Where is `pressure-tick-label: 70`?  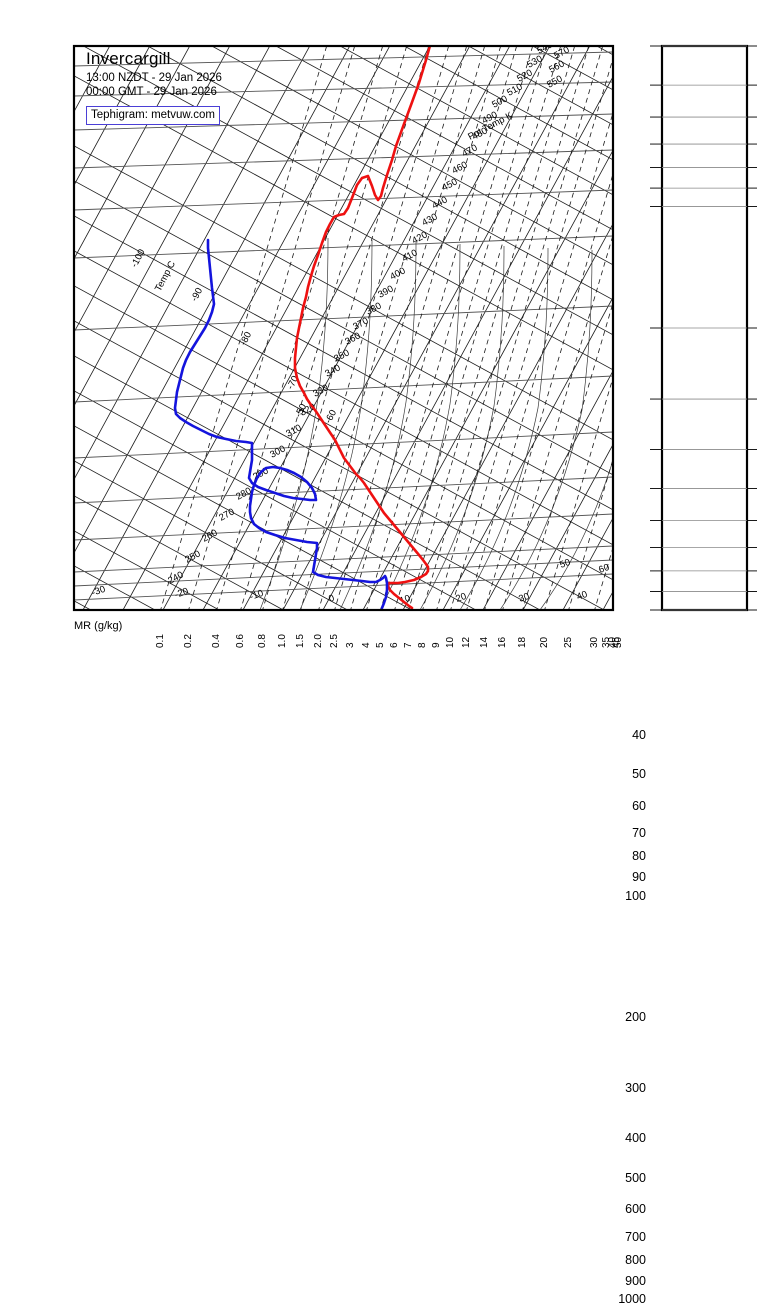
pressure-tick-label: 70 is located at coordinates (639, 833).